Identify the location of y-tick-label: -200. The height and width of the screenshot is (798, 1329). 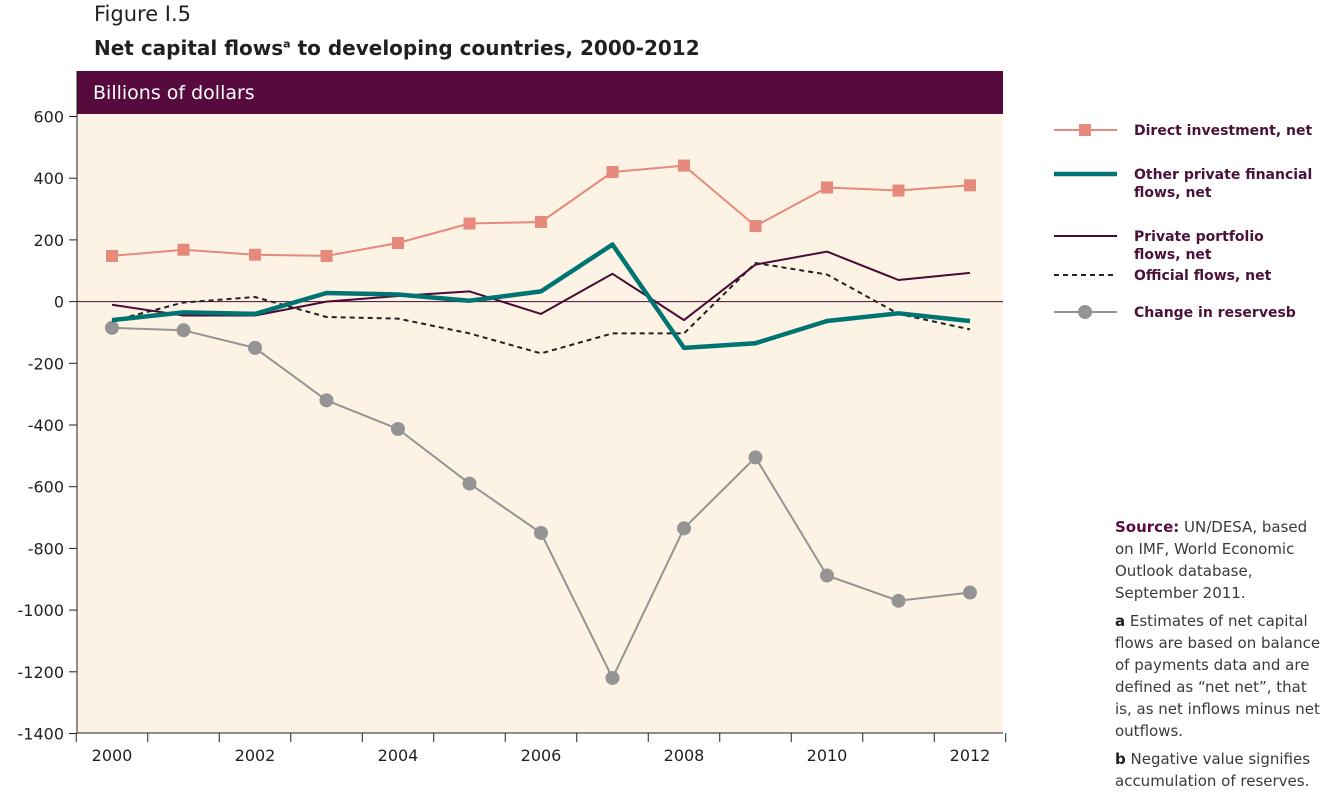
(46, 363).